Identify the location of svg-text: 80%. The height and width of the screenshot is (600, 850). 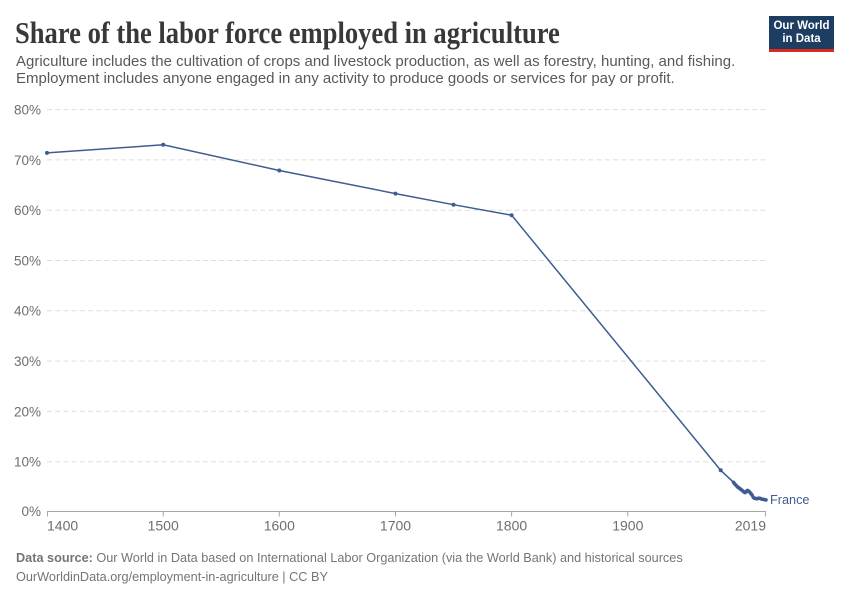
(27, 110).